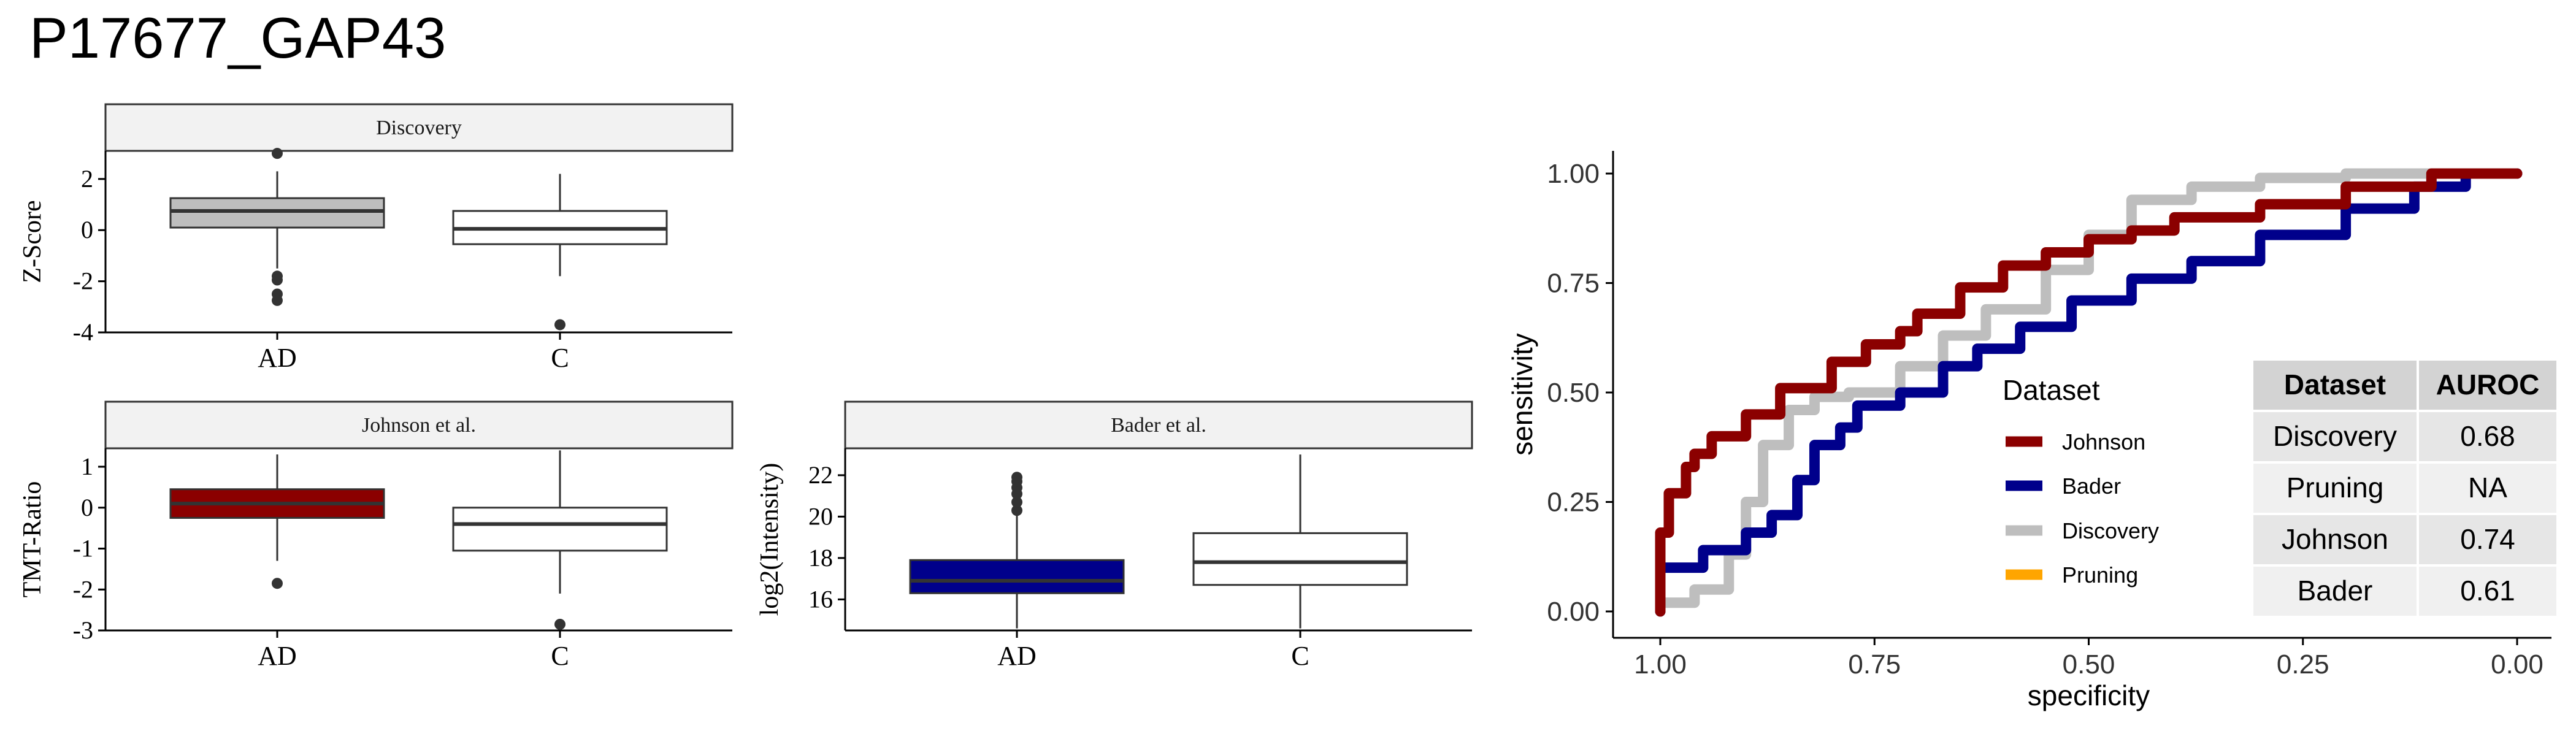 This screenshot has height=739, width=2576. What do you see at coordinates (83, 630) in the screenshot?
I see `y-tick-label: -3` at bounding box center [83, 630].